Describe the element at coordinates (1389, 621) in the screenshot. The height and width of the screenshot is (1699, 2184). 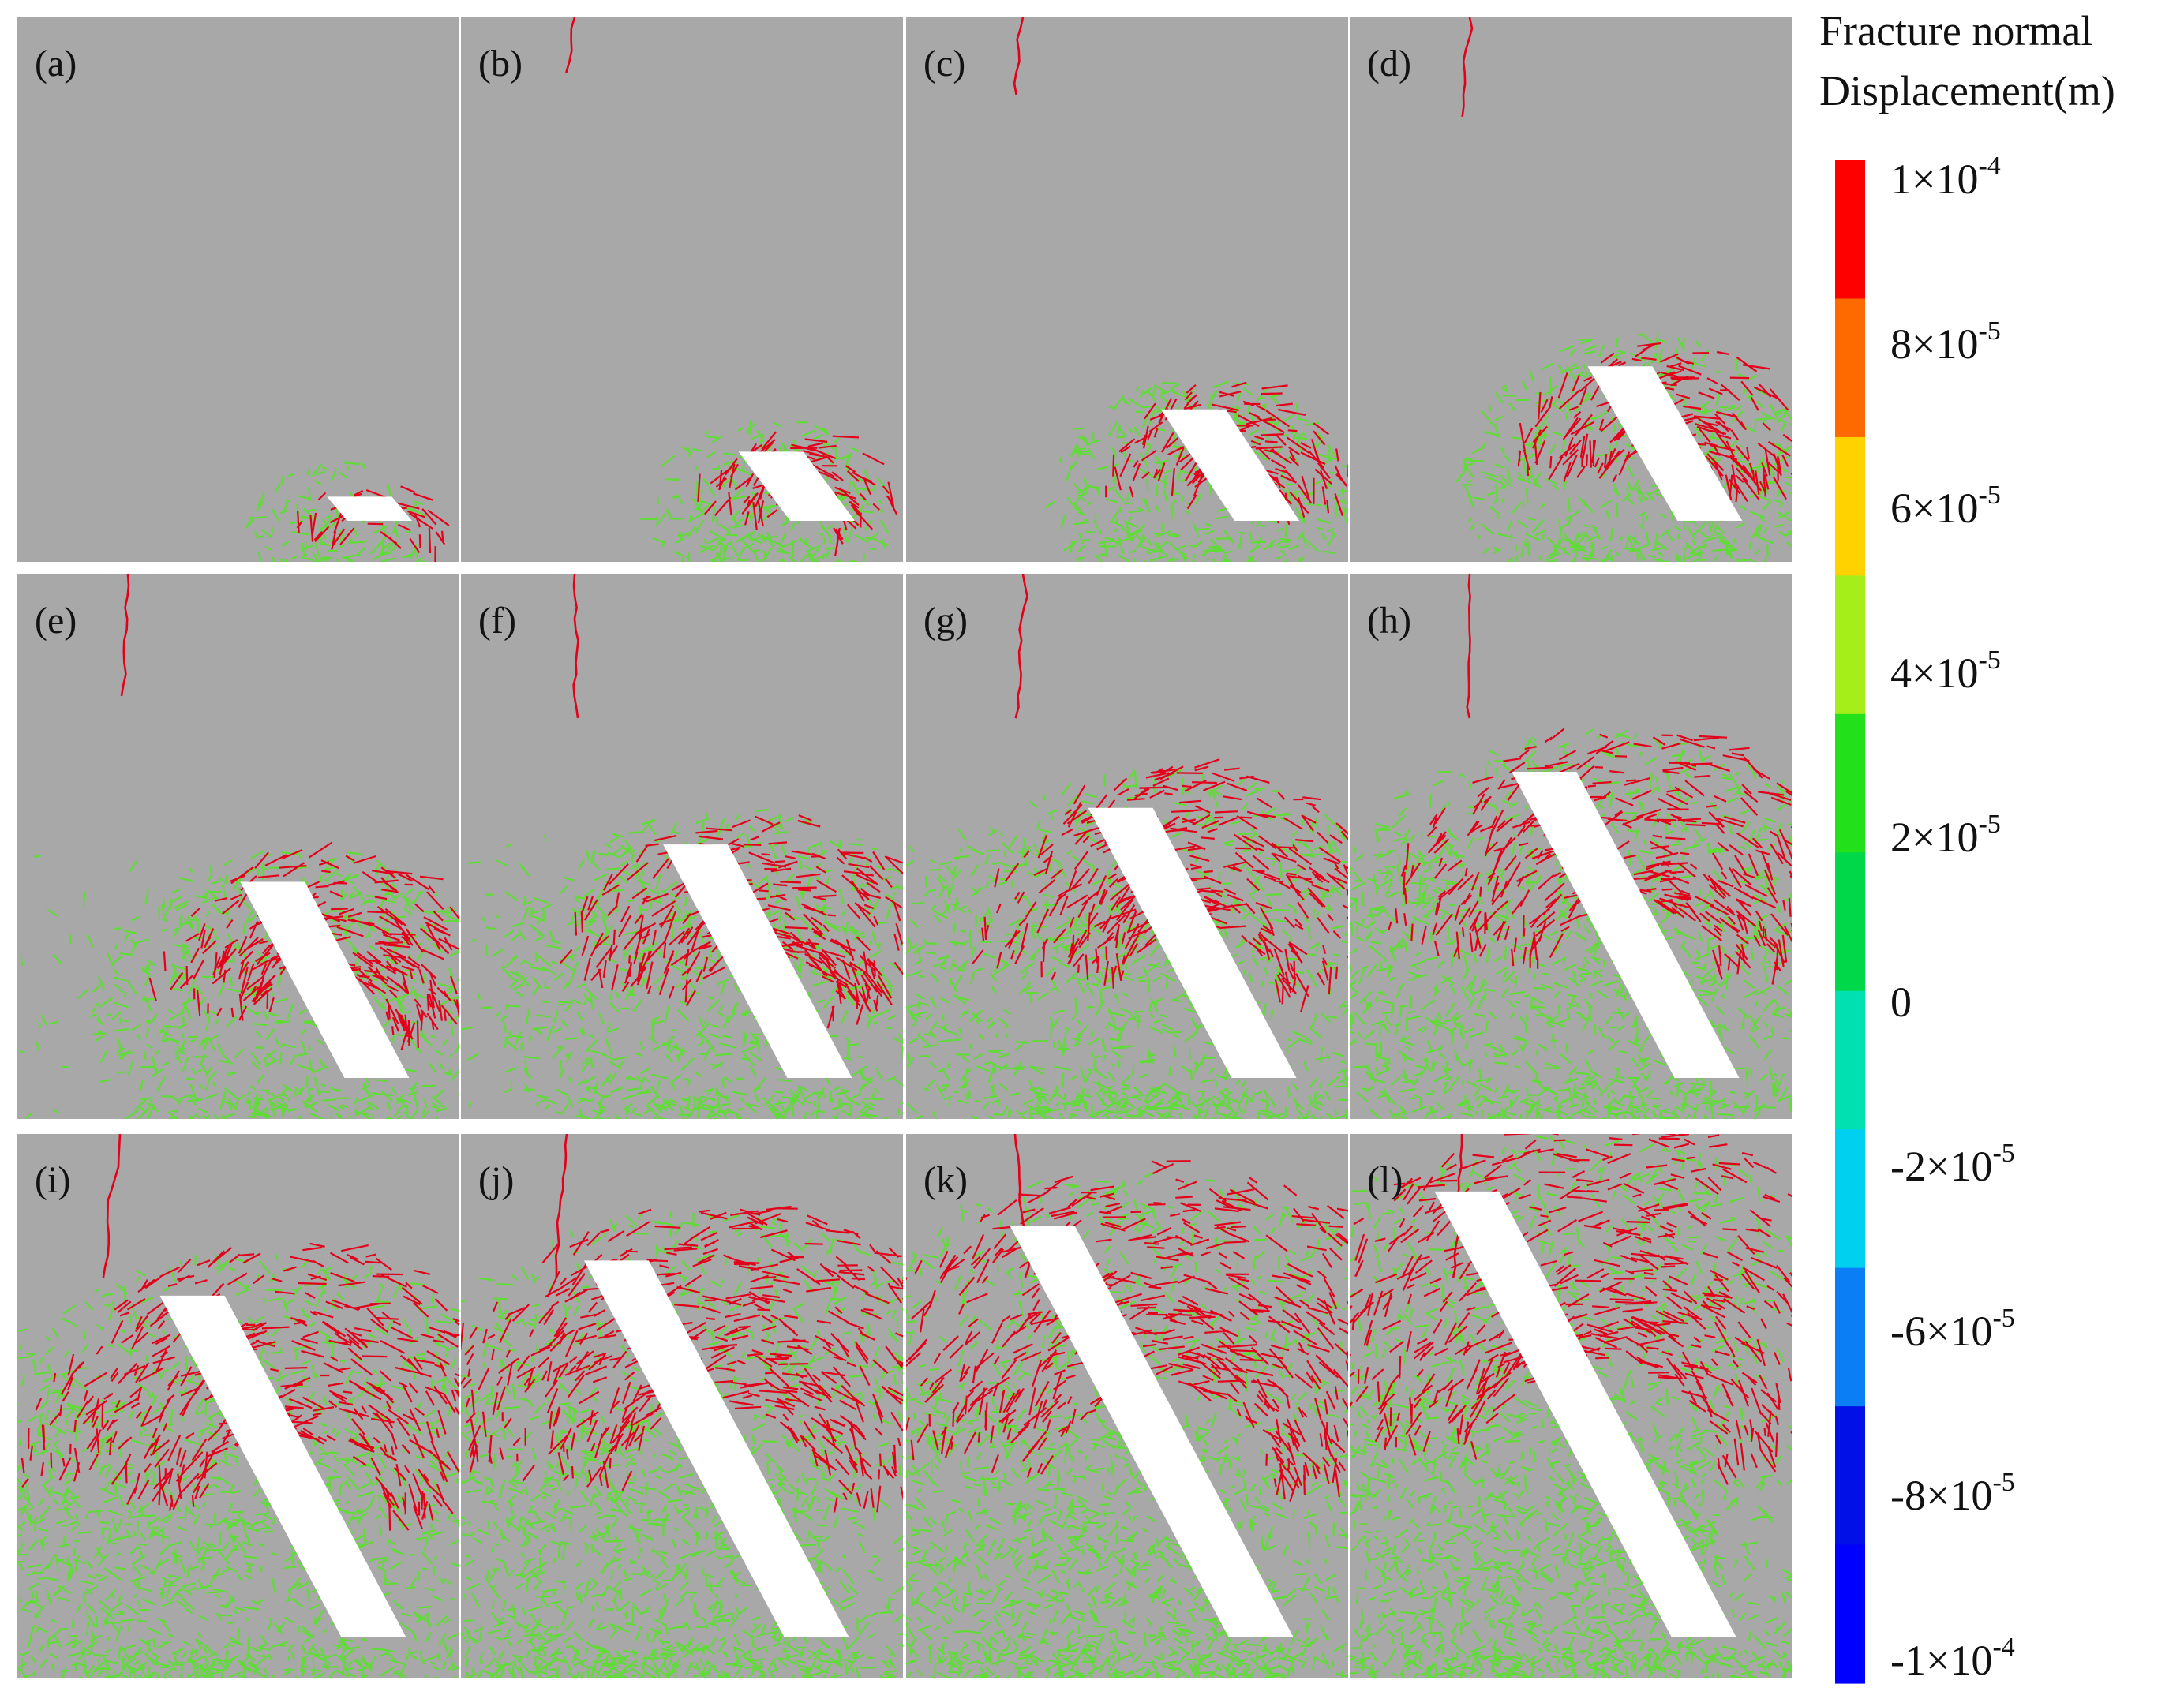
I see `panel-label: (h)` at that location.